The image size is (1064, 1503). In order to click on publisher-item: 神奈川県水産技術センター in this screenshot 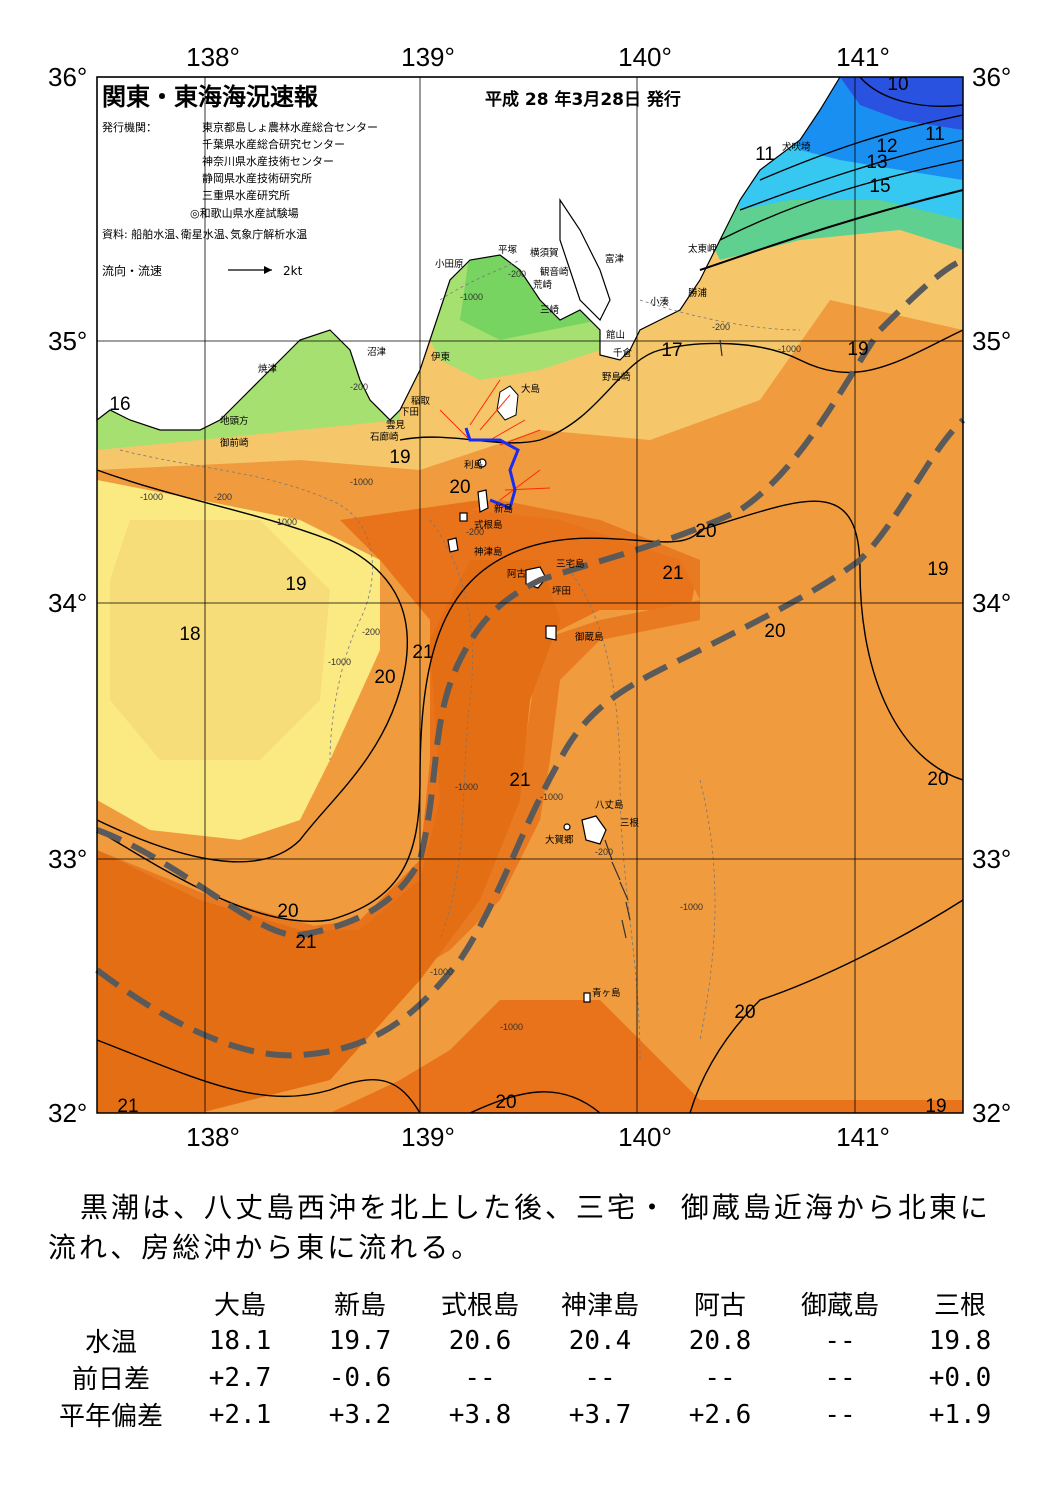, I will do `click(268, 161)`.